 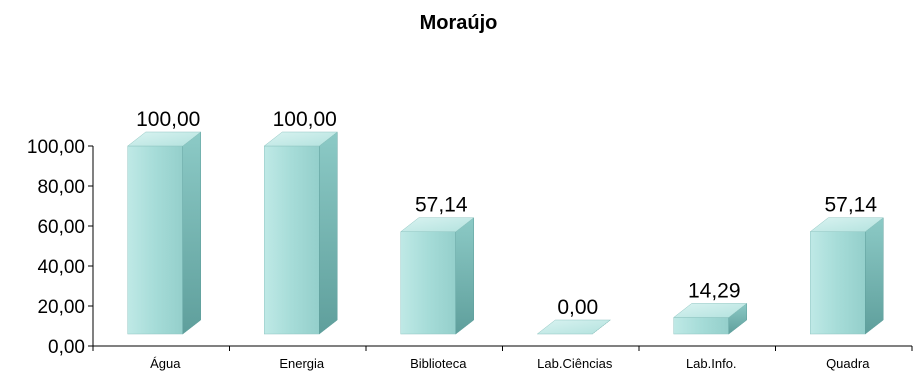 I want to click on x-category-label: Energia, so click(x=302, y=363).